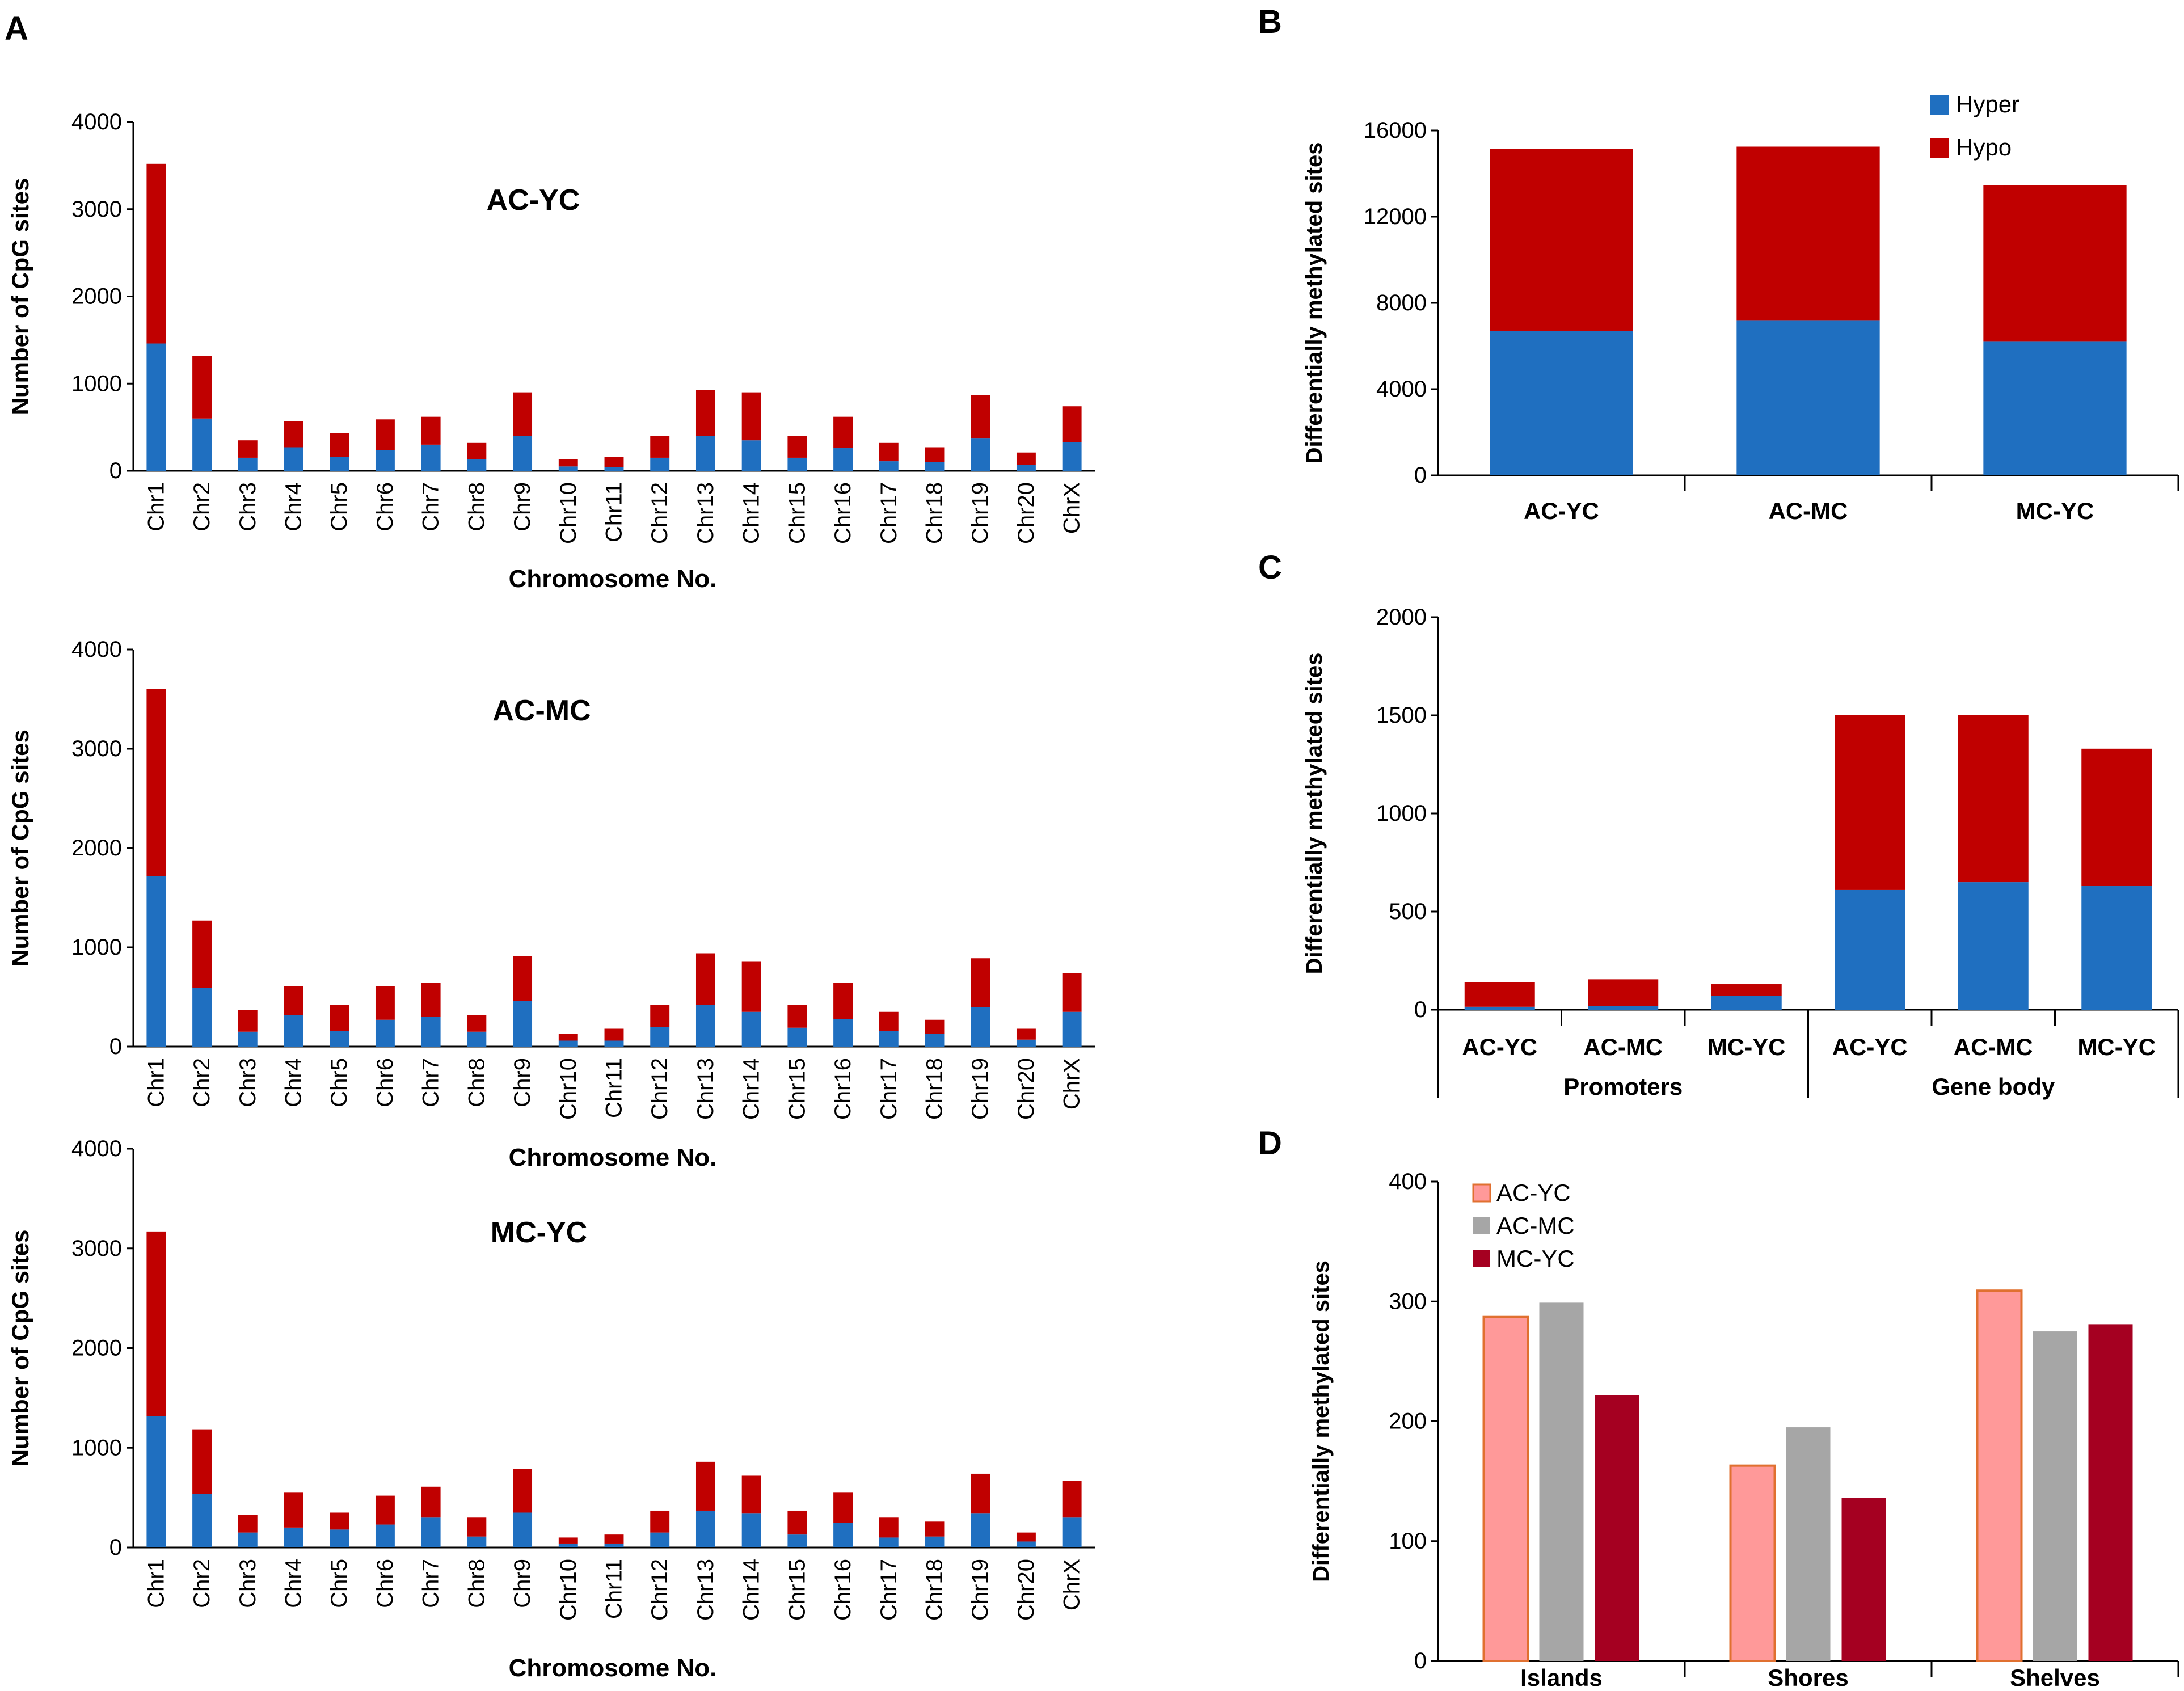 The height and width of the screenshot is (1691, 2184). I want to click on bar-hyper-chr13, so click(705, 1529).